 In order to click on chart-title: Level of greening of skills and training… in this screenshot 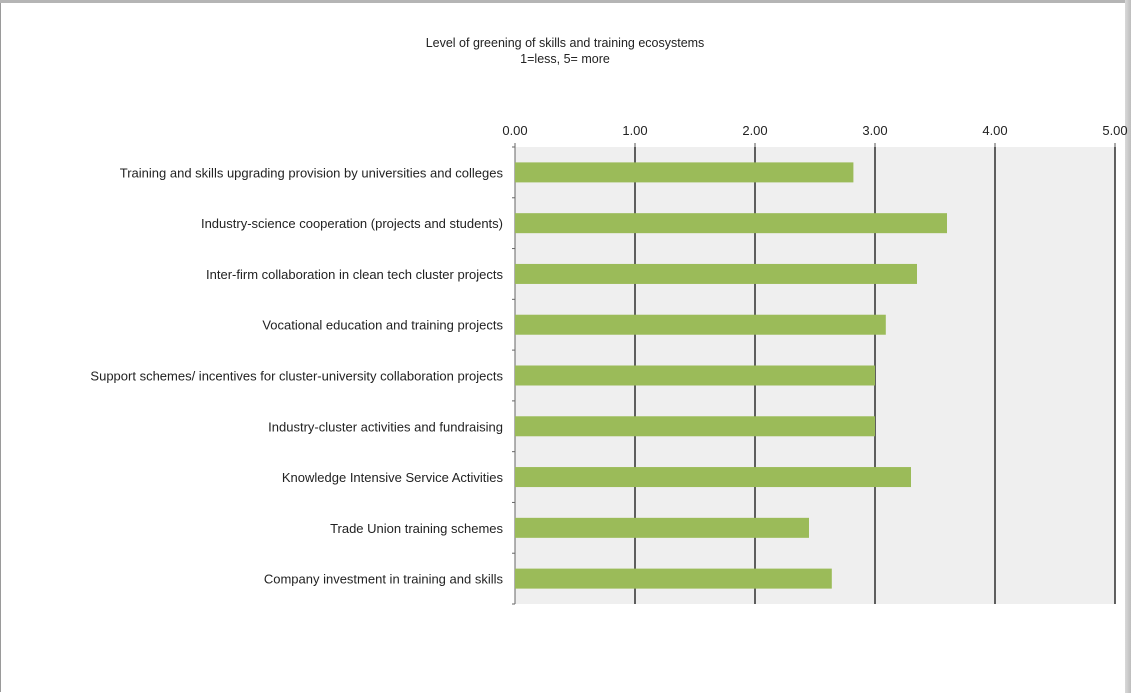, I will do `click(565, 43)`.